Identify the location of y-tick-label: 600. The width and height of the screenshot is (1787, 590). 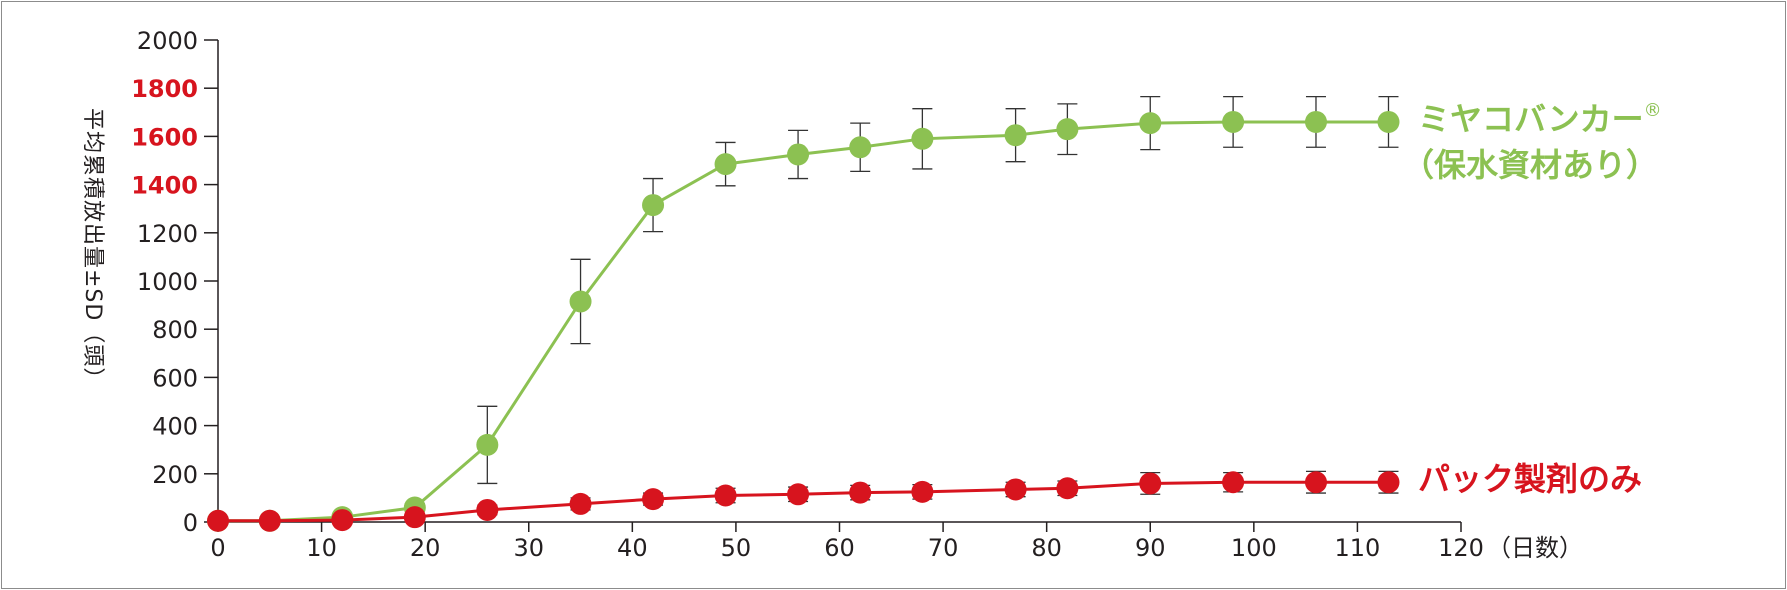
(175, 378).